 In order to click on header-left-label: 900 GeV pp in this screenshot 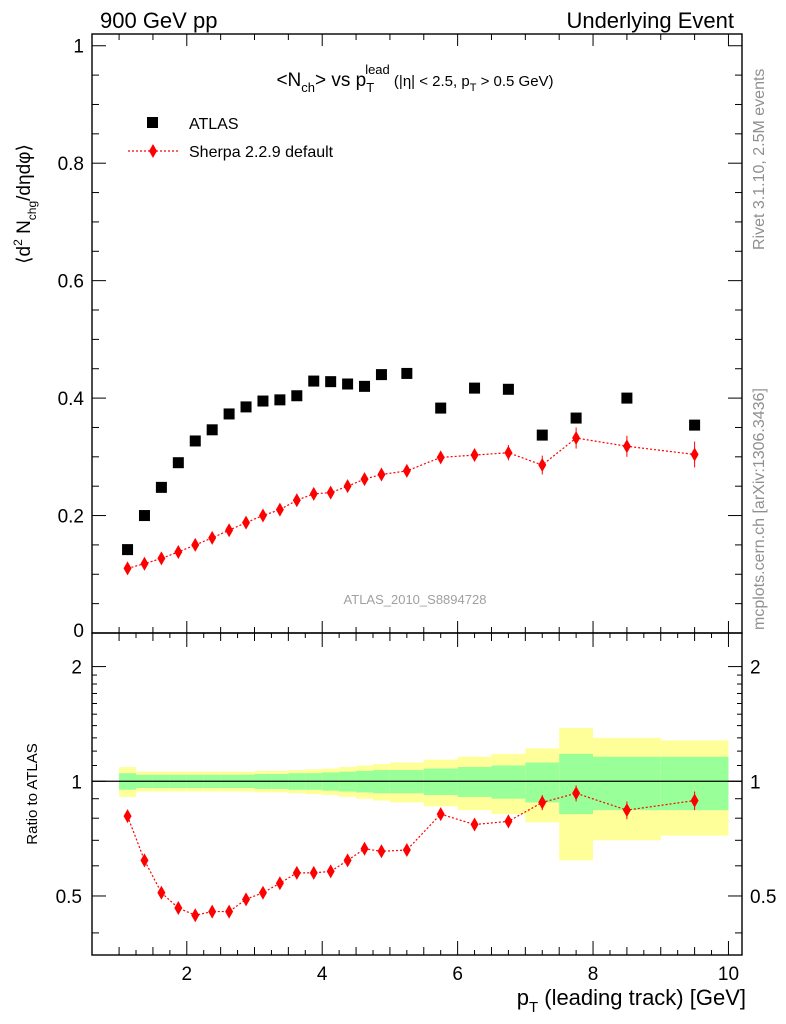, I will do `click(158, 20)`.